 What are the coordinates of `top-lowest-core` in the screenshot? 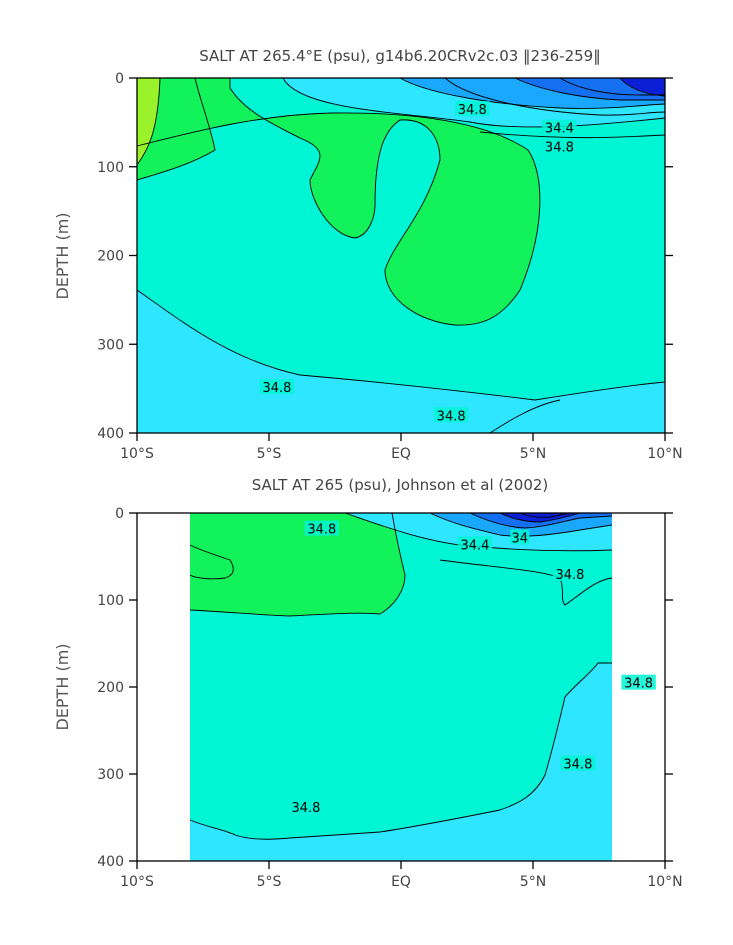 It's located at (642, 87).